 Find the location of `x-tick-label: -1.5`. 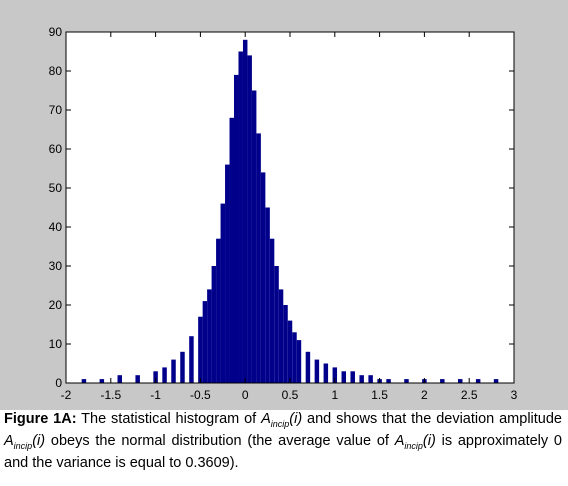

x-tick-label: -1.5 is located at coordinates (110, 395).